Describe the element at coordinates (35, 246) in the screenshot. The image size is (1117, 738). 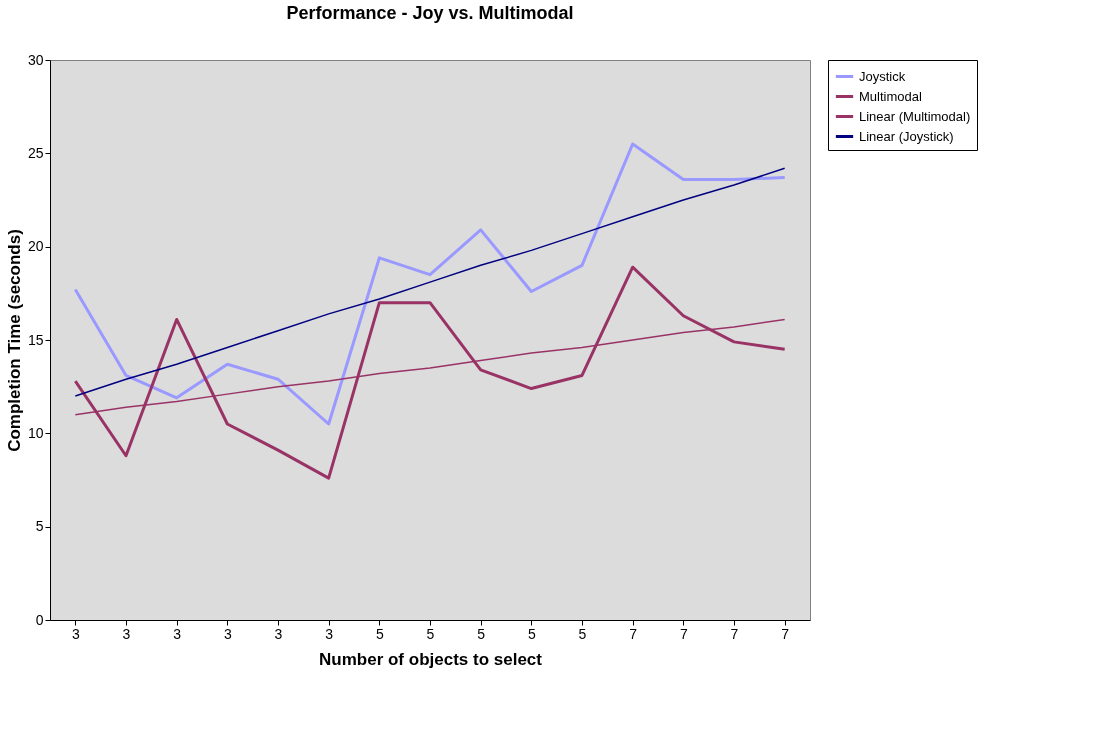
I see `y-tick-label: 20` at that location.